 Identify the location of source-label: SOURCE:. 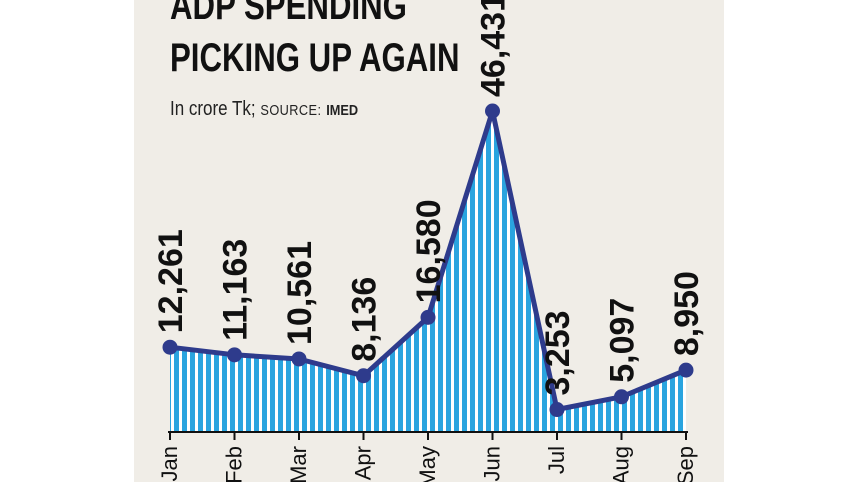
(291, 110).